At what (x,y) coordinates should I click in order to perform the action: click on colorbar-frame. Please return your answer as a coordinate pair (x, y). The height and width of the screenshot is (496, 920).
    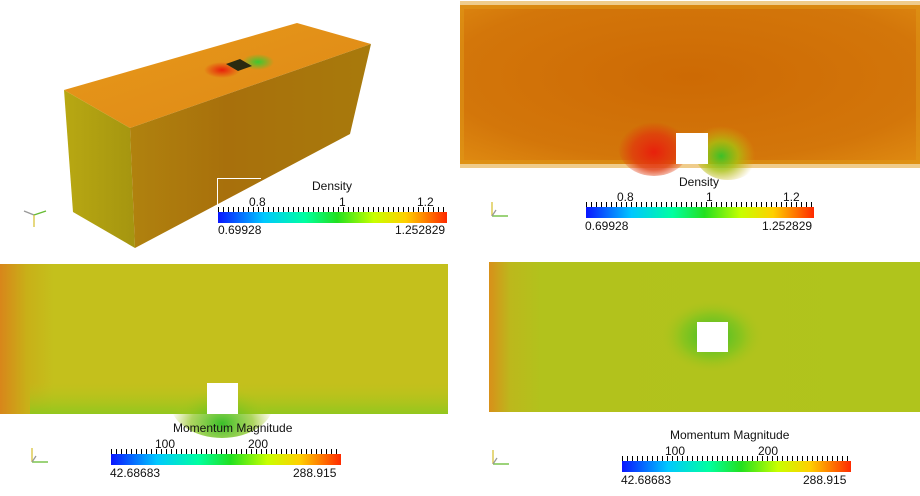
    Looking at the image, I should click on (239, 193).